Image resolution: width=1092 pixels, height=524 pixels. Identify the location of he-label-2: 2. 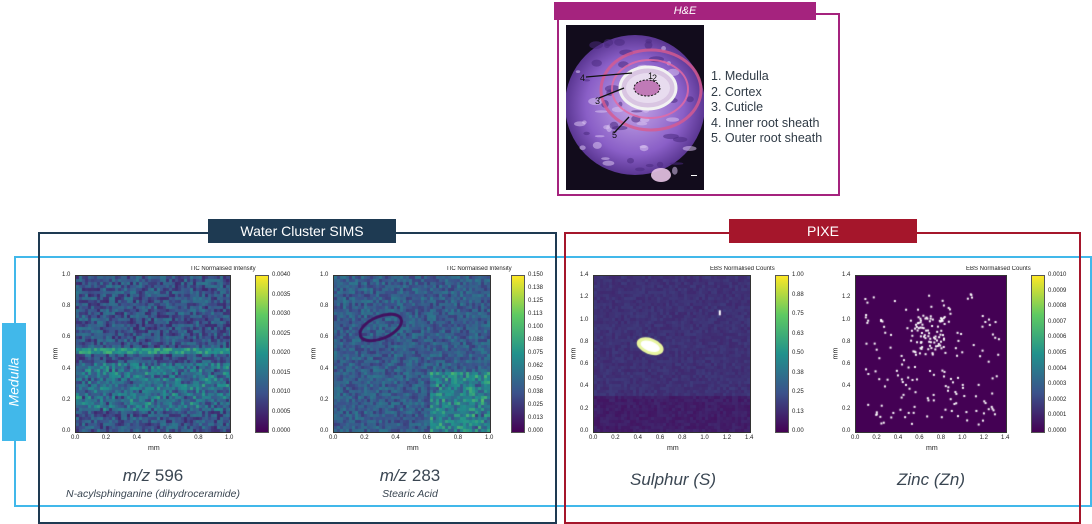
(654, 78).